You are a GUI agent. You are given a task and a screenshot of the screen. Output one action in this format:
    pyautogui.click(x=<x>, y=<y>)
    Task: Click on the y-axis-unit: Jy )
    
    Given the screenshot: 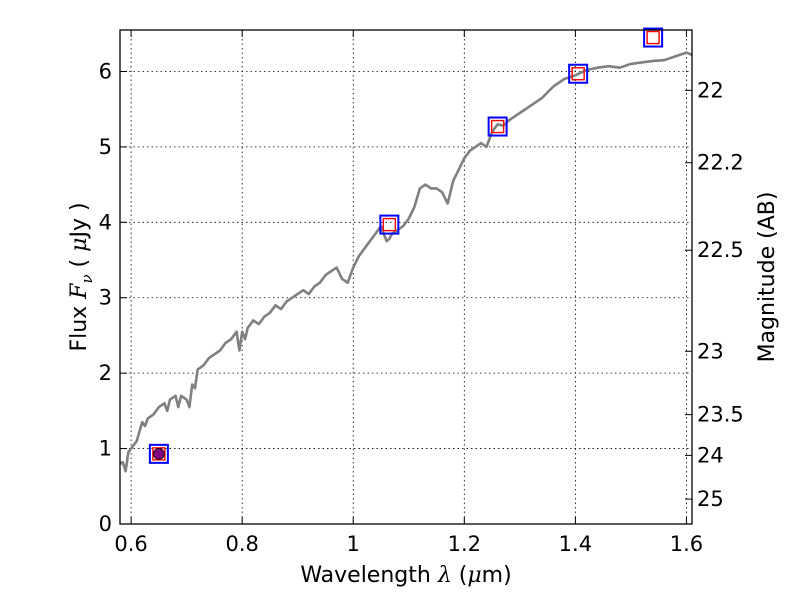 What is the action you would take?
    pyautogui.click(x=79, y=220)
    